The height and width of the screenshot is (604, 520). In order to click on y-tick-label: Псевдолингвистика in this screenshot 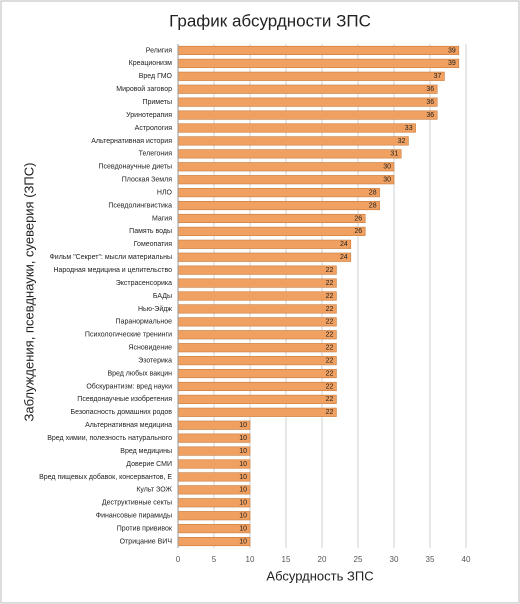, I will do `click(140, 205)`.